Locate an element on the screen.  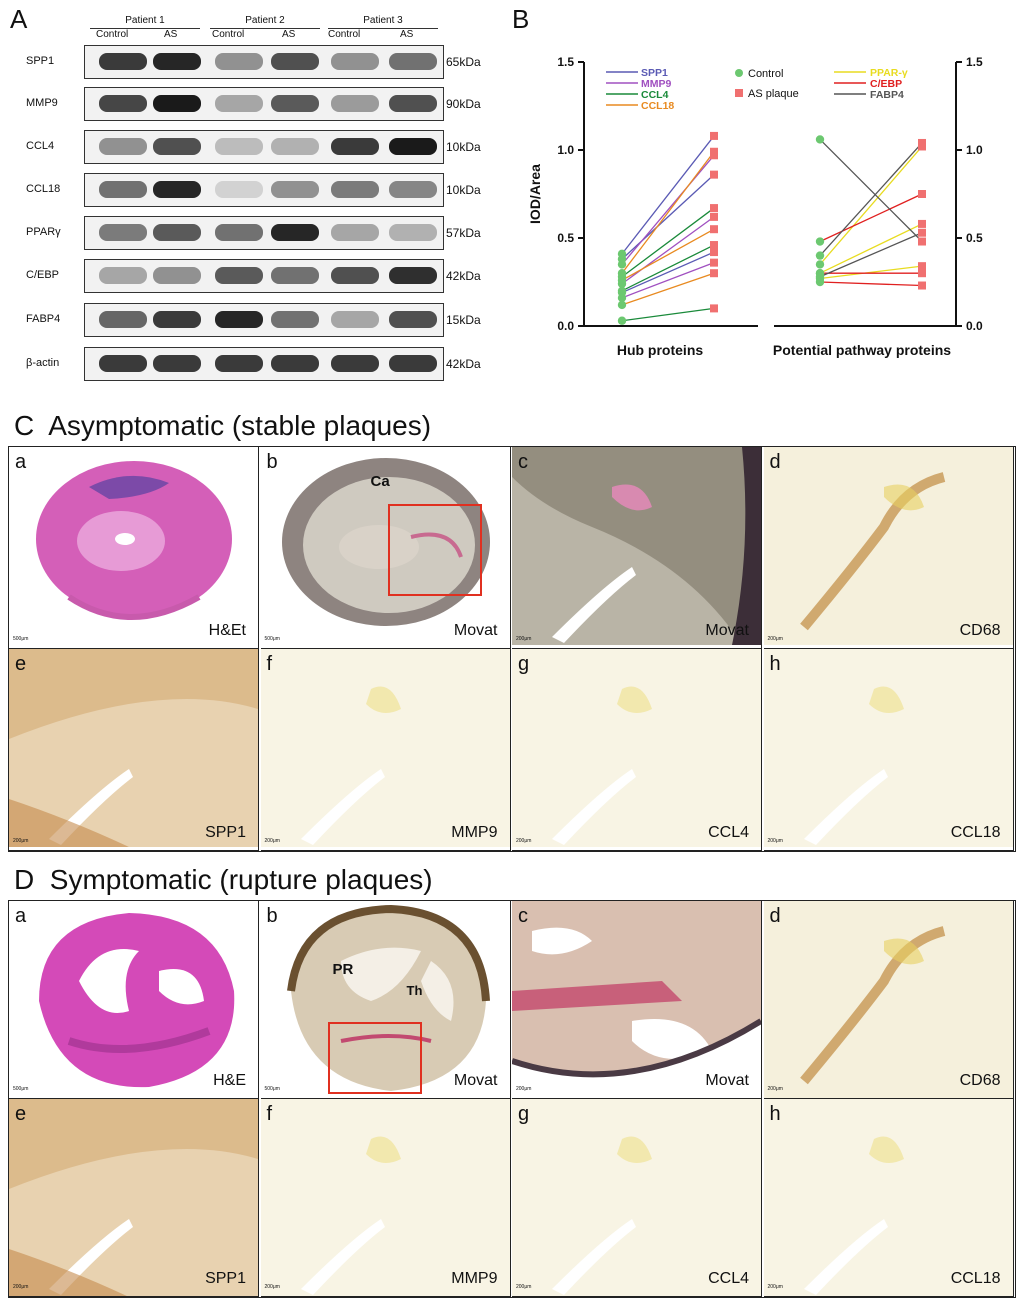
histology-image-d: d CD68 200μm is located at coordinates (888, 1000).